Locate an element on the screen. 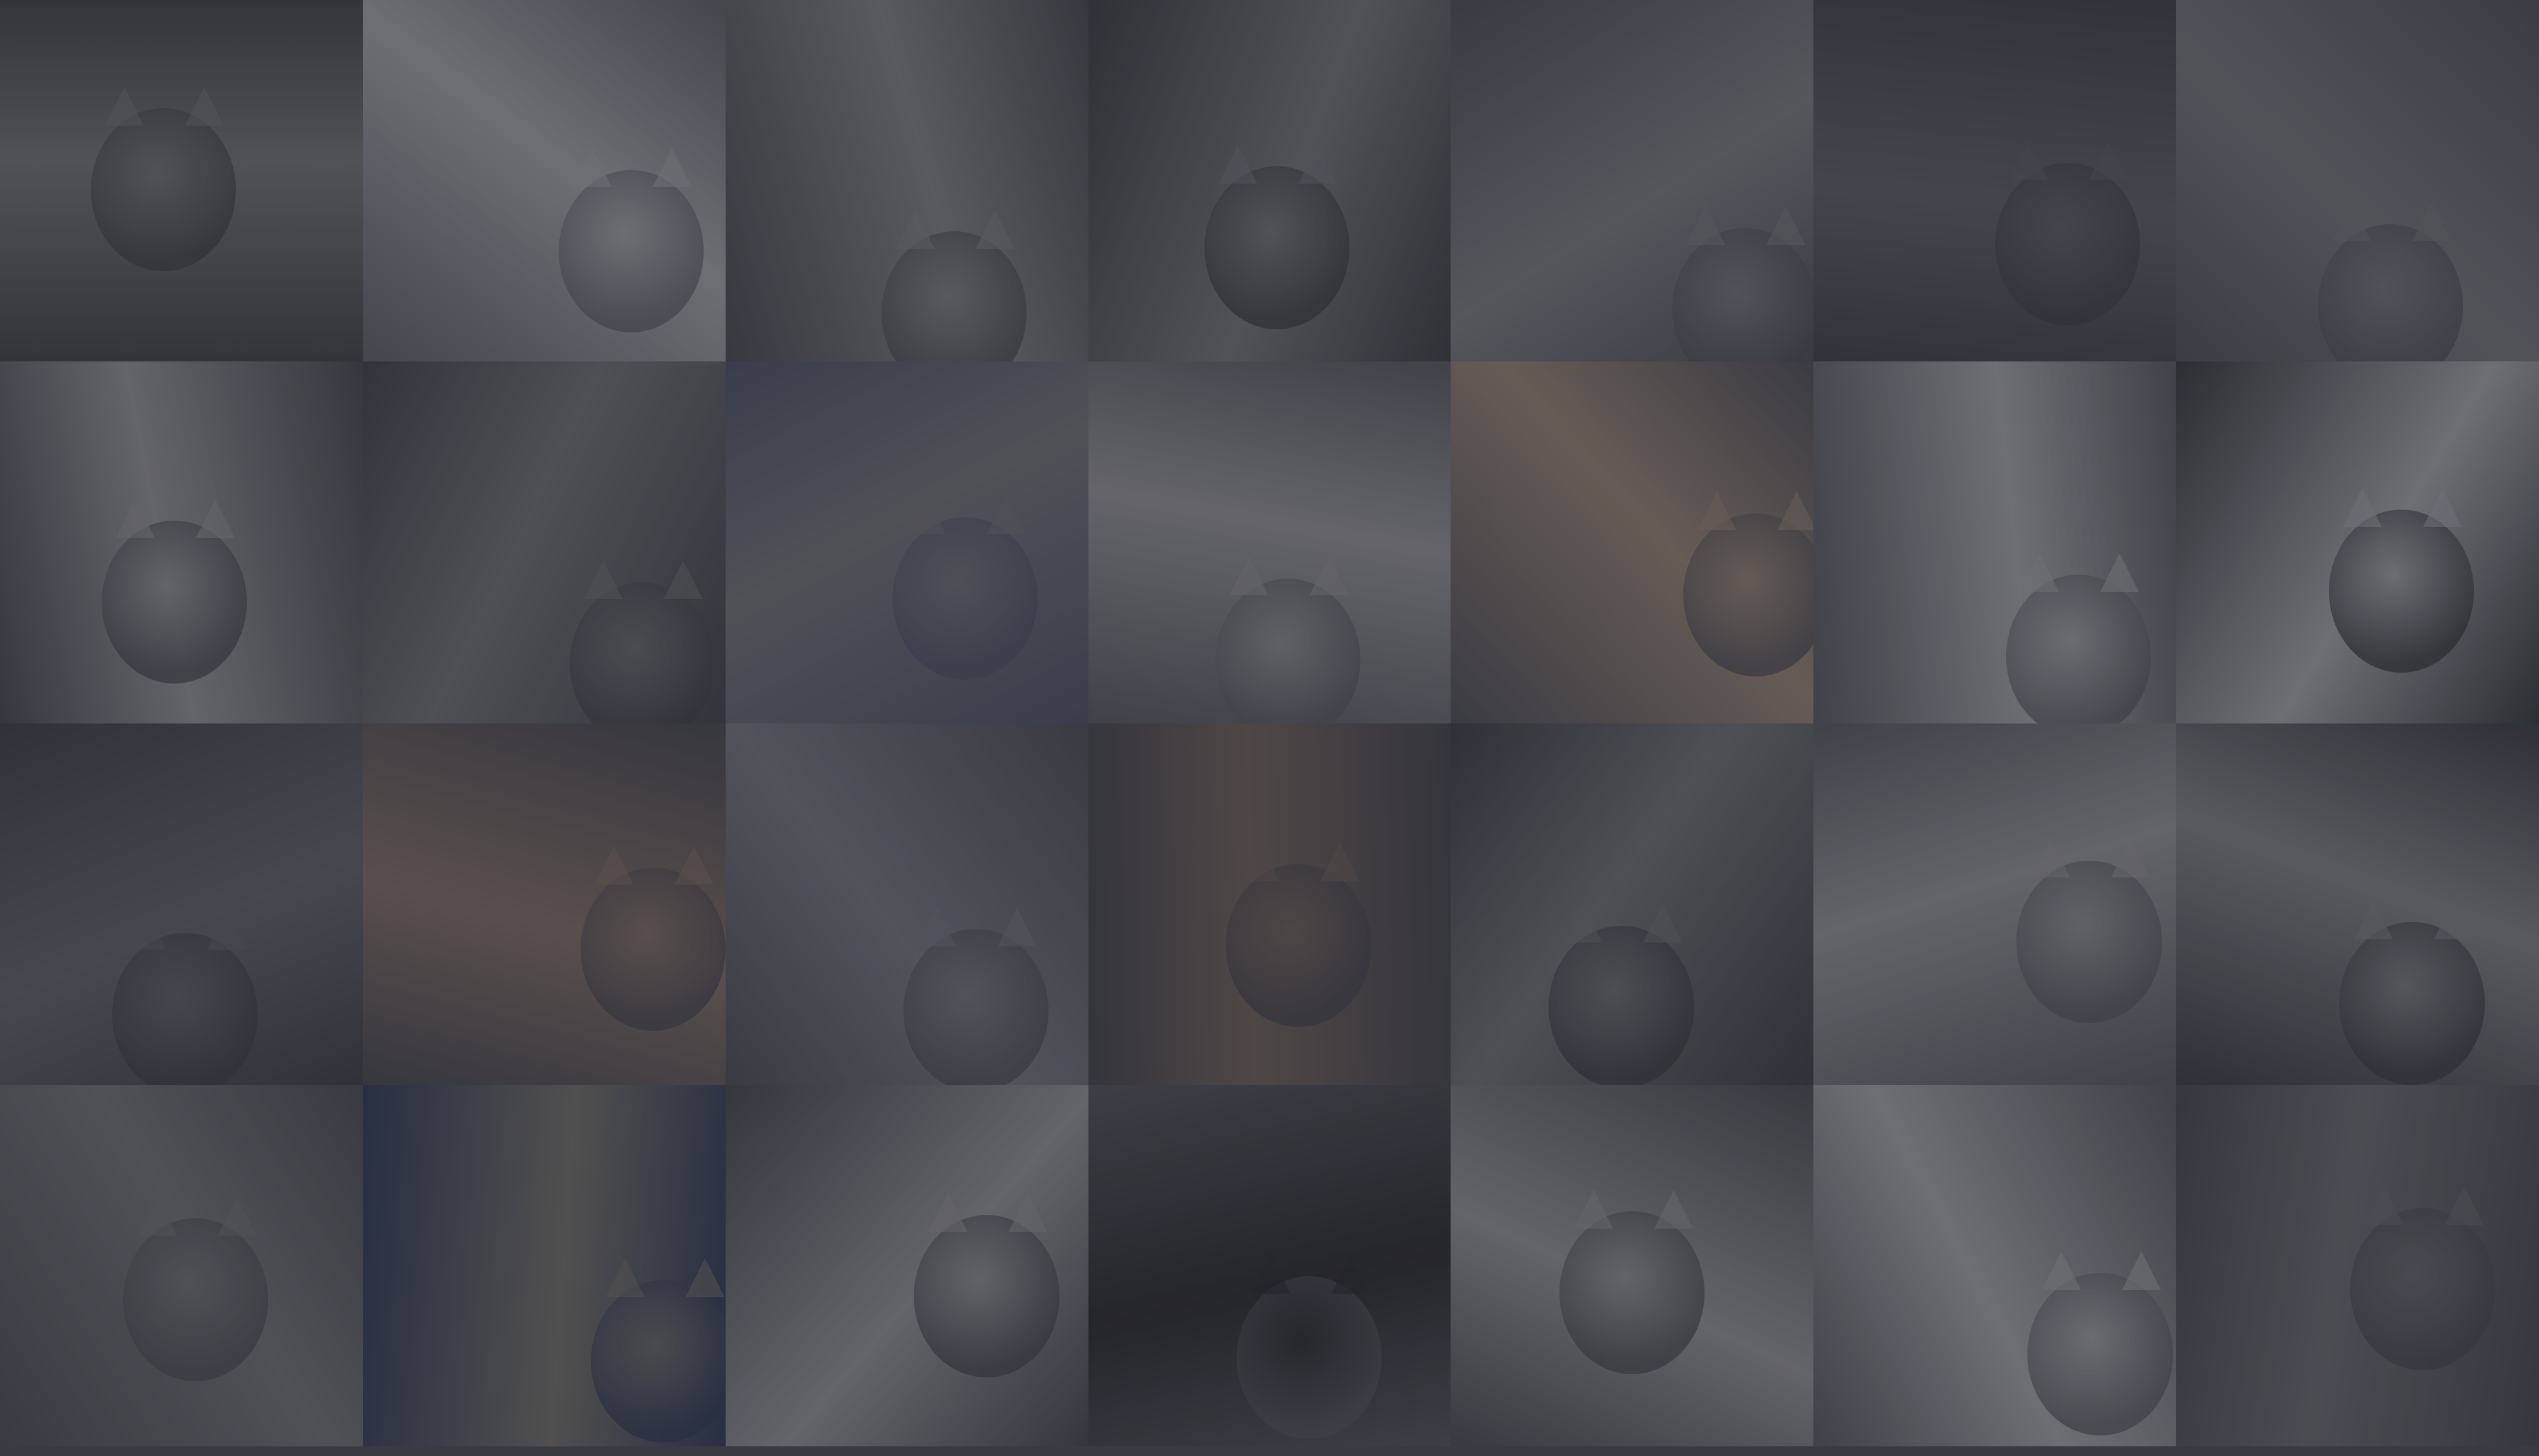  photo-tile-cat-on-turntable is located at coordinates (1269, 1265).